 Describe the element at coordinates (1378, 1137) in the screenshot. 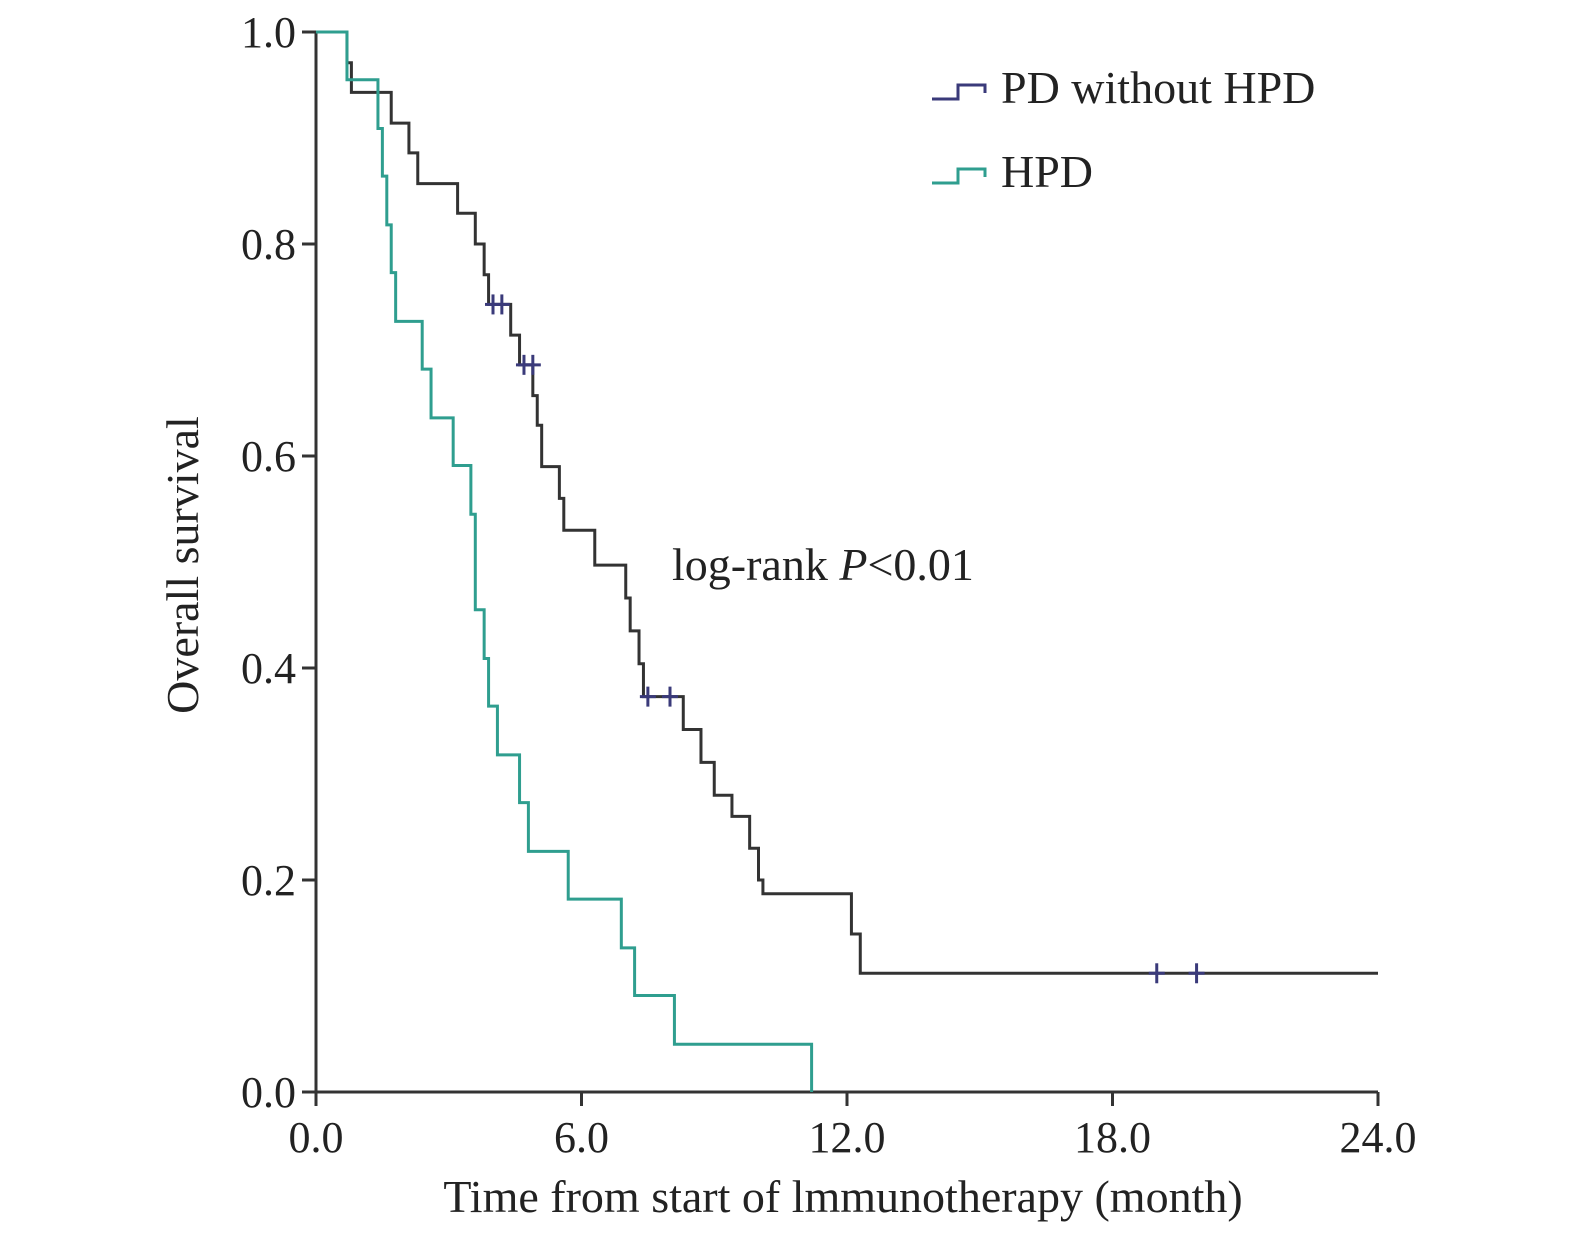

I see `x-tick-label: 24.0` at that location.